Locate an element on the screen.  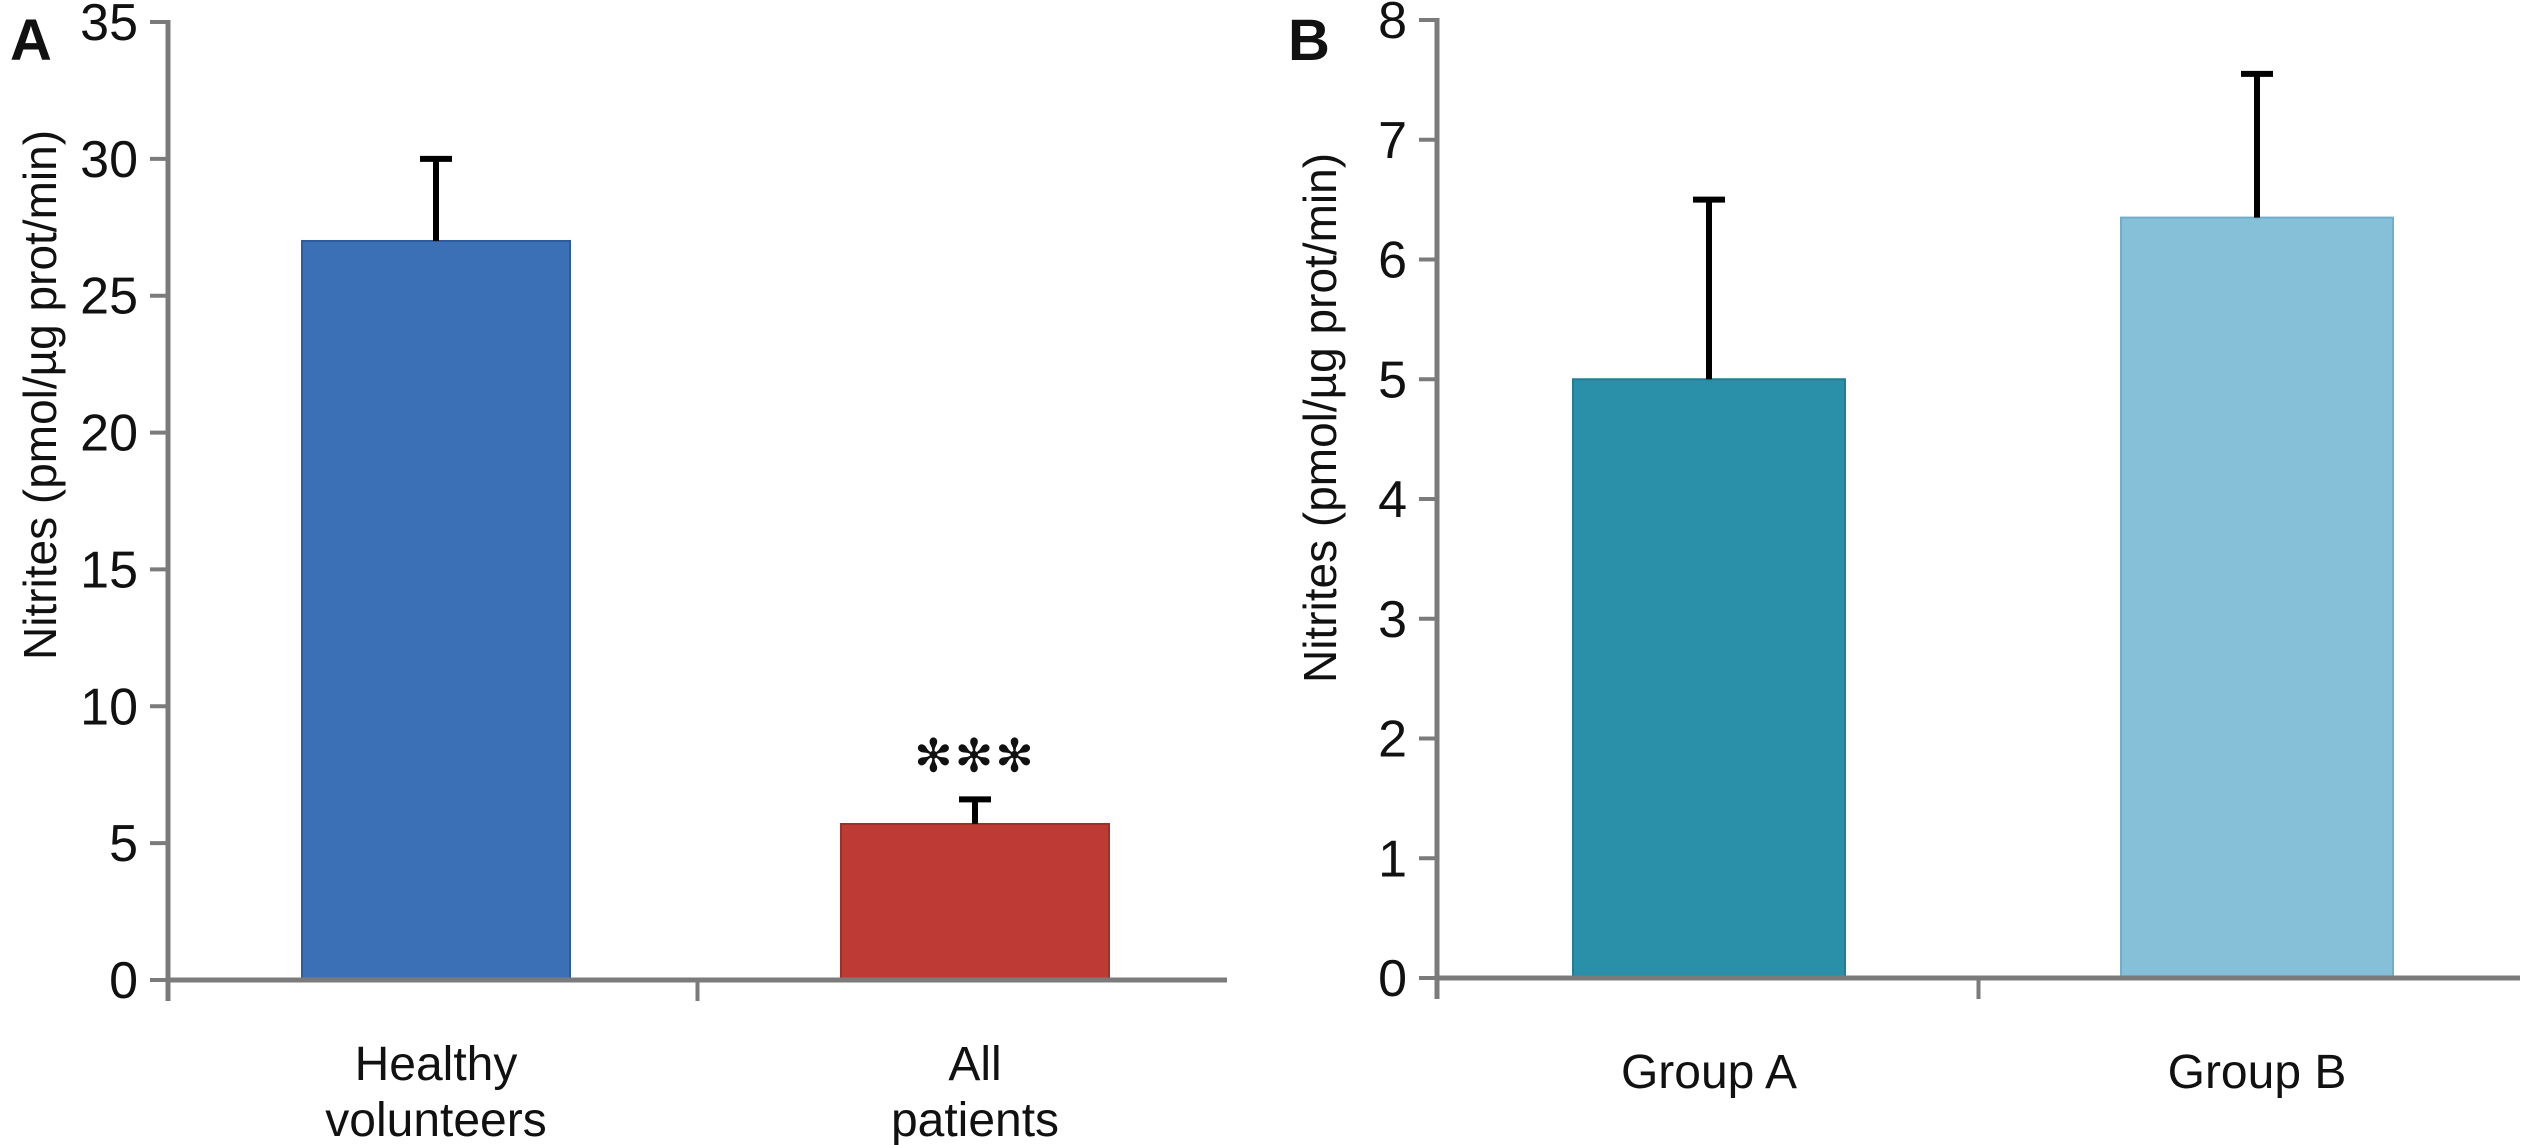
x-category-label-healthy-volunteers: Healthy is located at coordinates (436, 1064).